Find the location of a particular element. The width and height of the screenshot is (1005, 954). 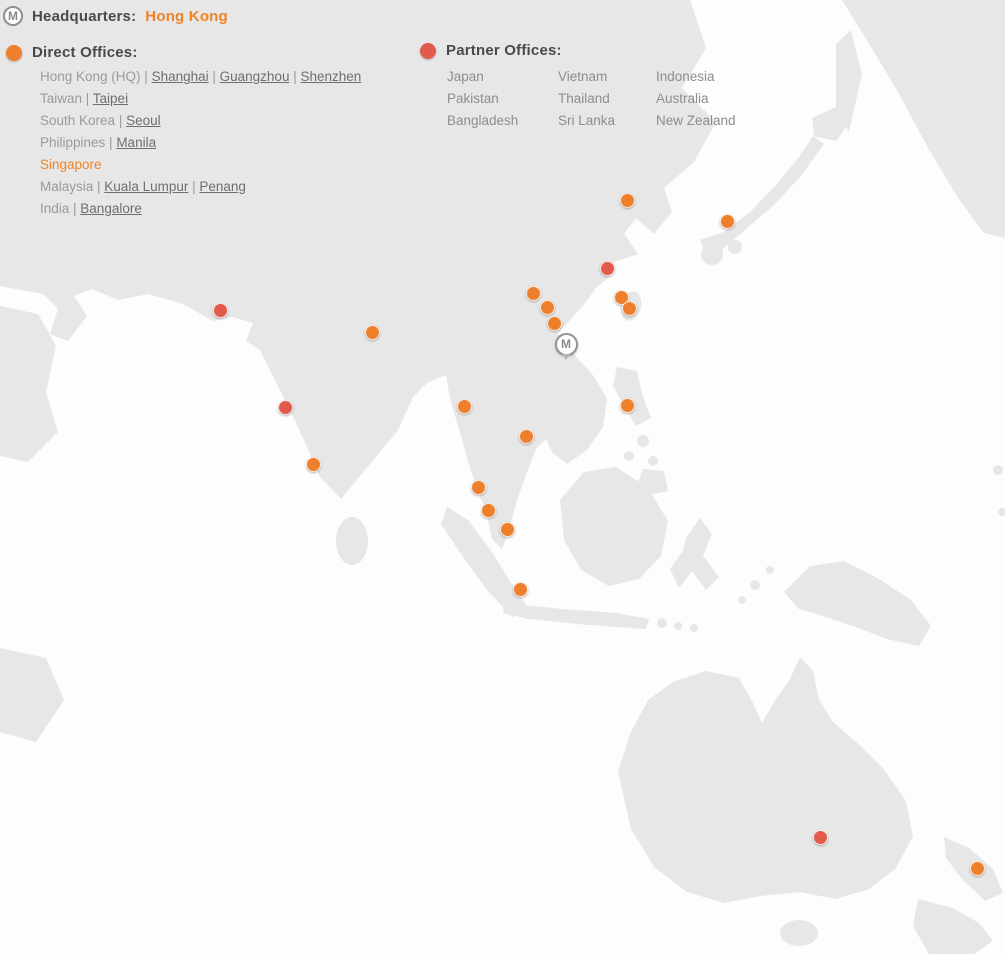

landmass-arabian-peninsula is located at coordinates (29, 384).